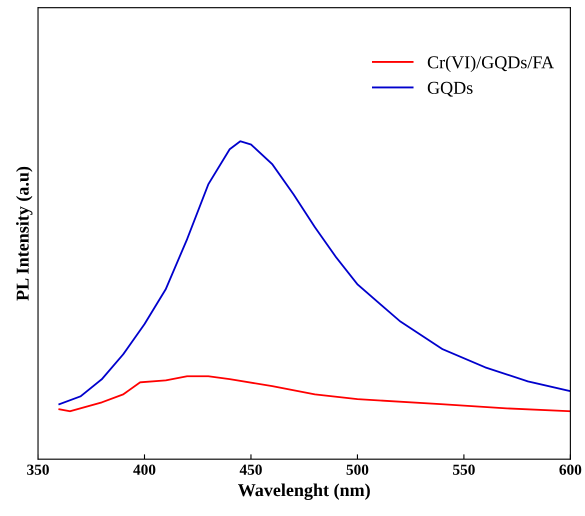 The height and width of the screenshot is (516, 585). Describe the element at coordinates (464, 469) in the screenshot. I see `x-tick-label: 550` at that location.